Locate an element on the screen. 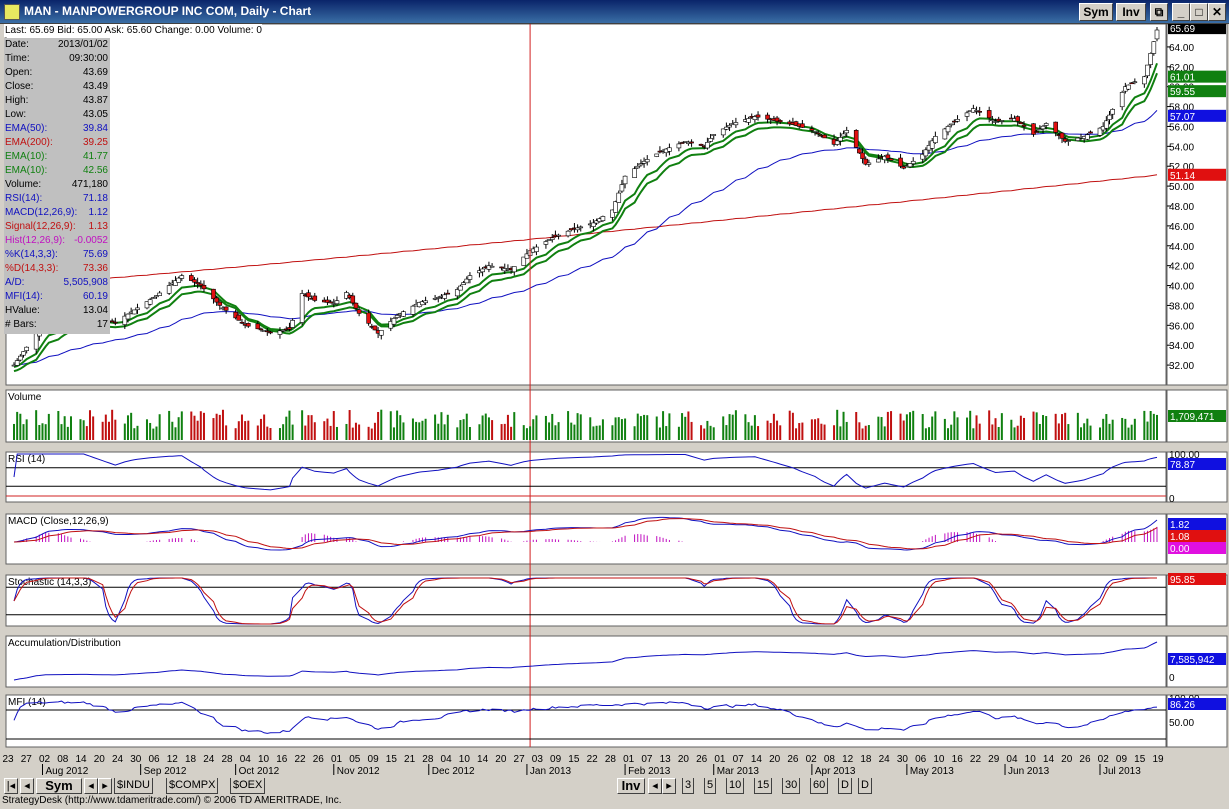 This screenshot has width=1229, height=809. tab-indu: $INDU is located at coordinates (134, 786).